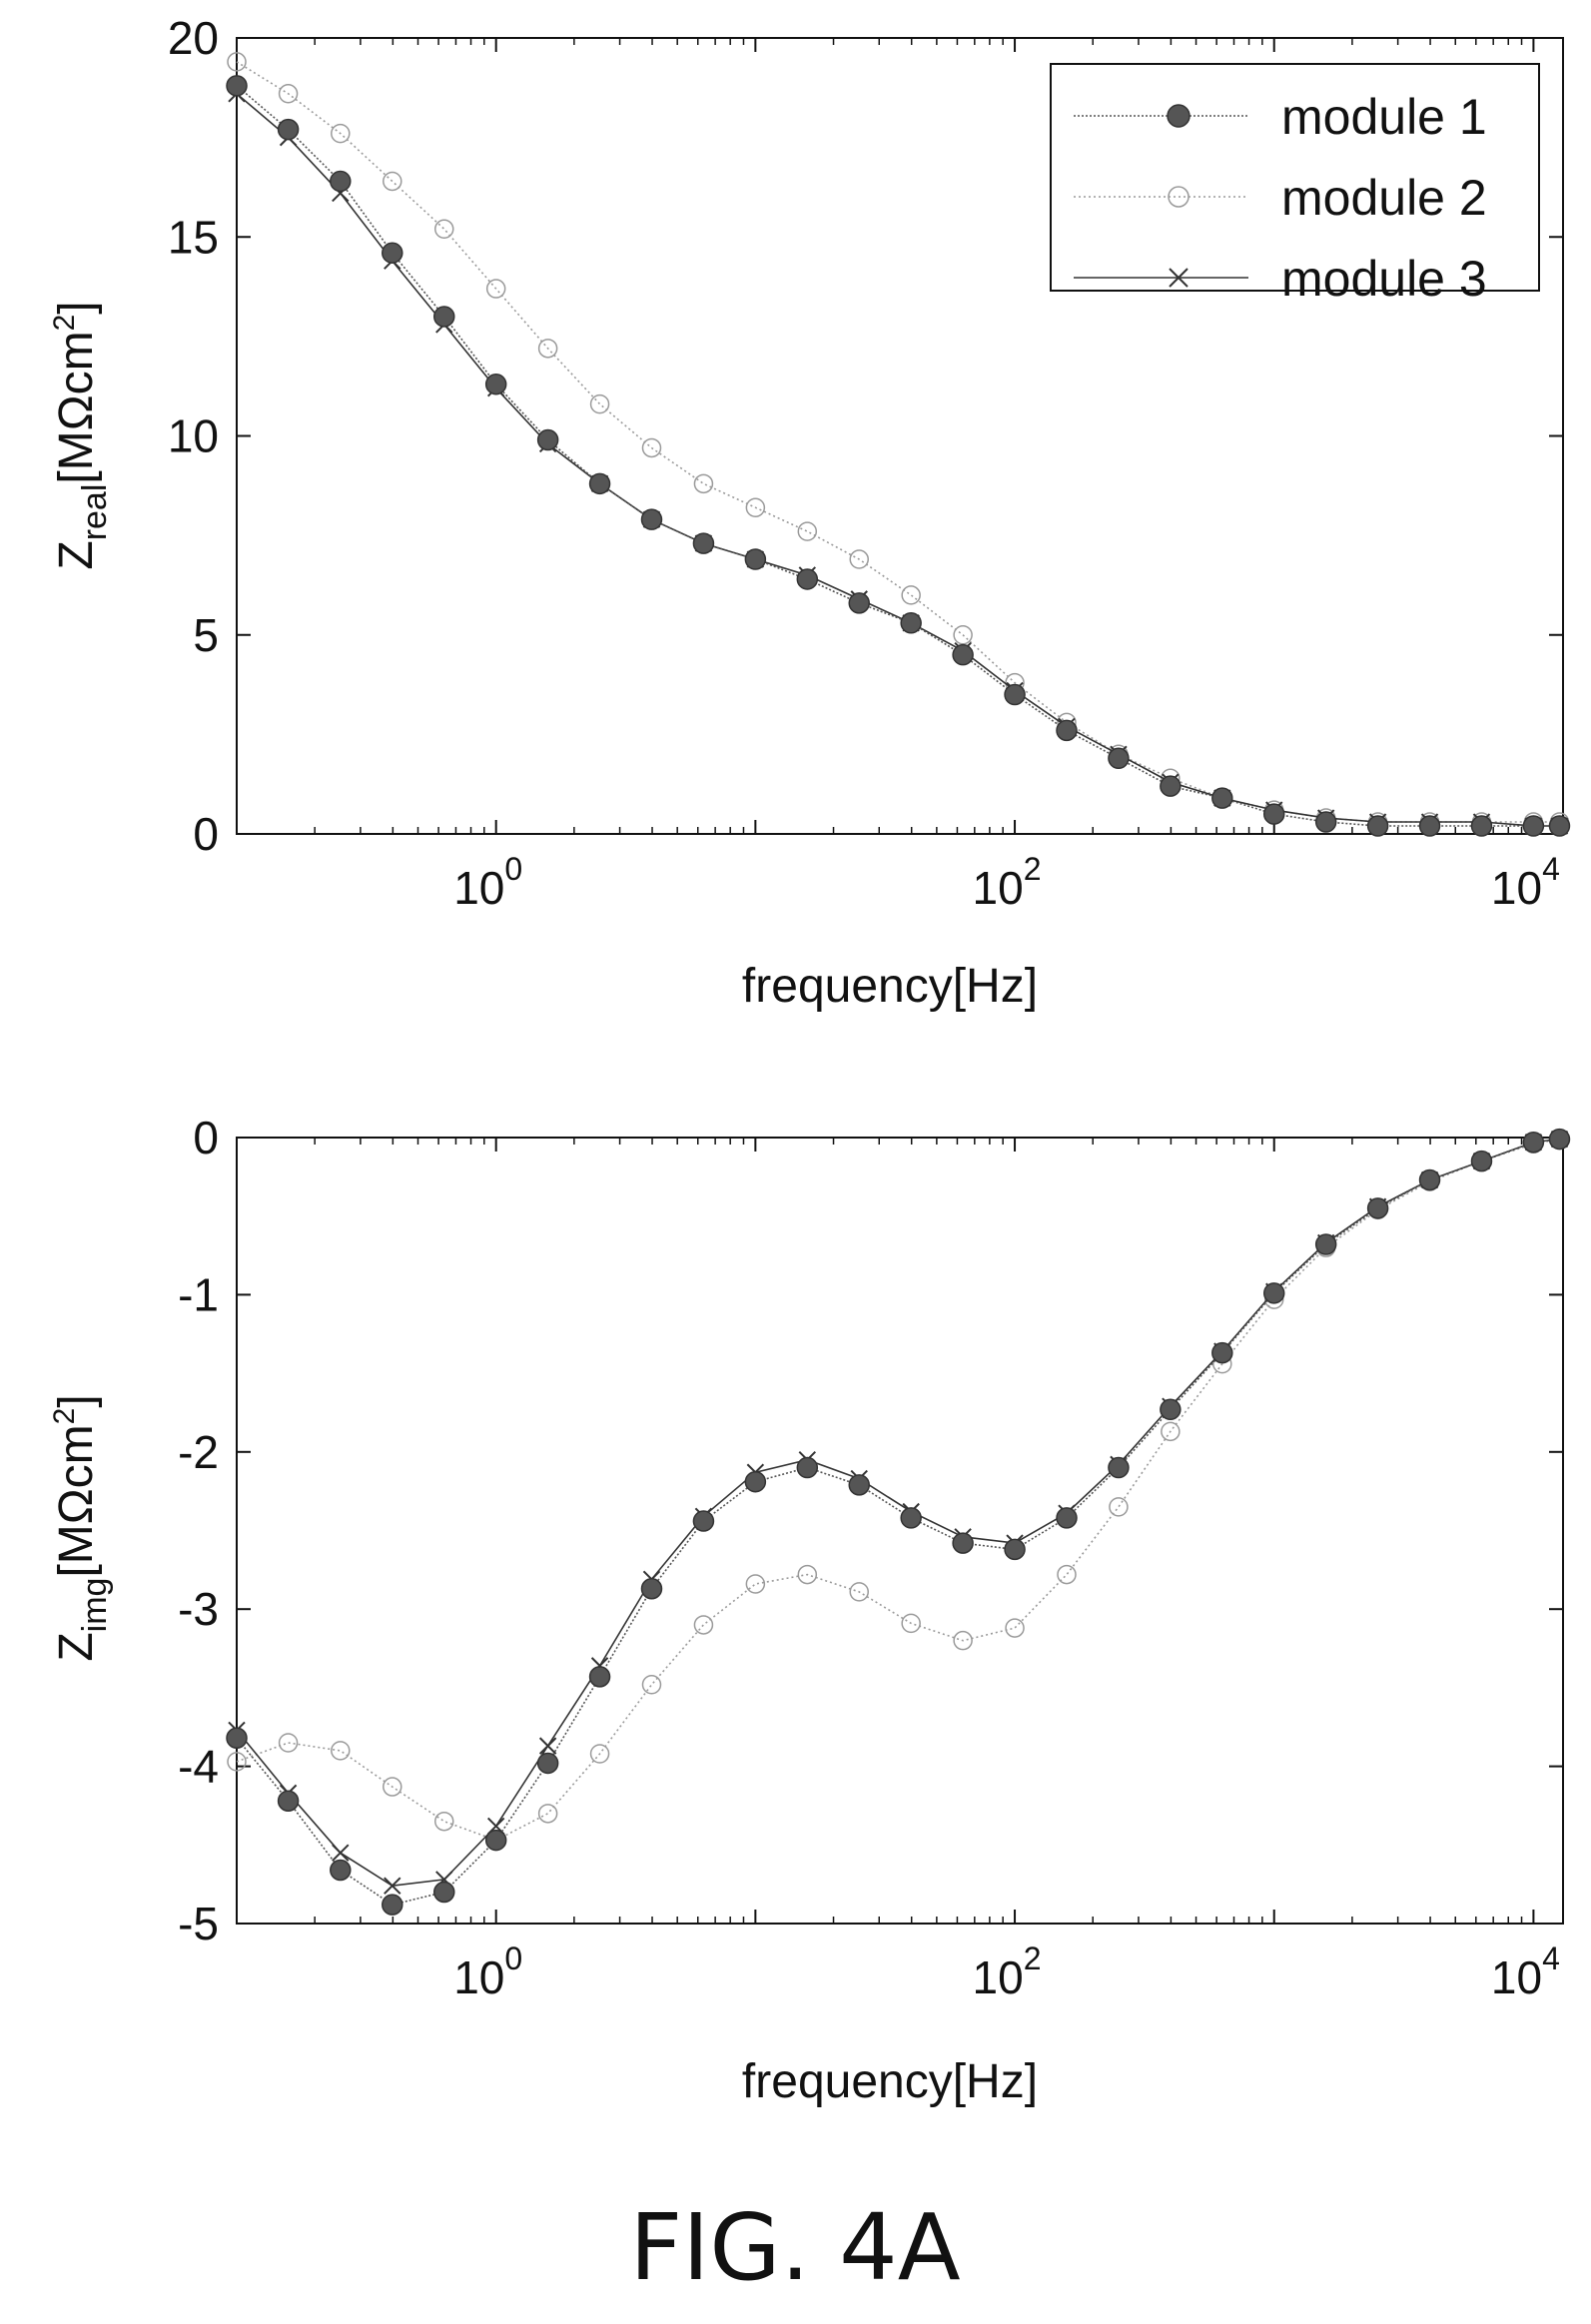  I want to click on x-tick-label: 10⁴, so click(1525, 882).